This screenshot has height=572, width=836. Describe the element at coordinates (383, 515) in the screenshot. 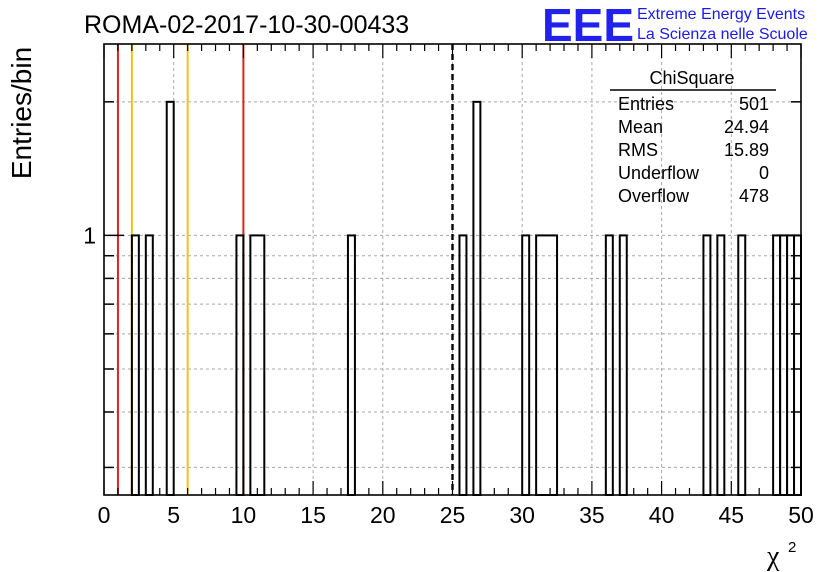

I see `x-tick-label: 20` at that location.